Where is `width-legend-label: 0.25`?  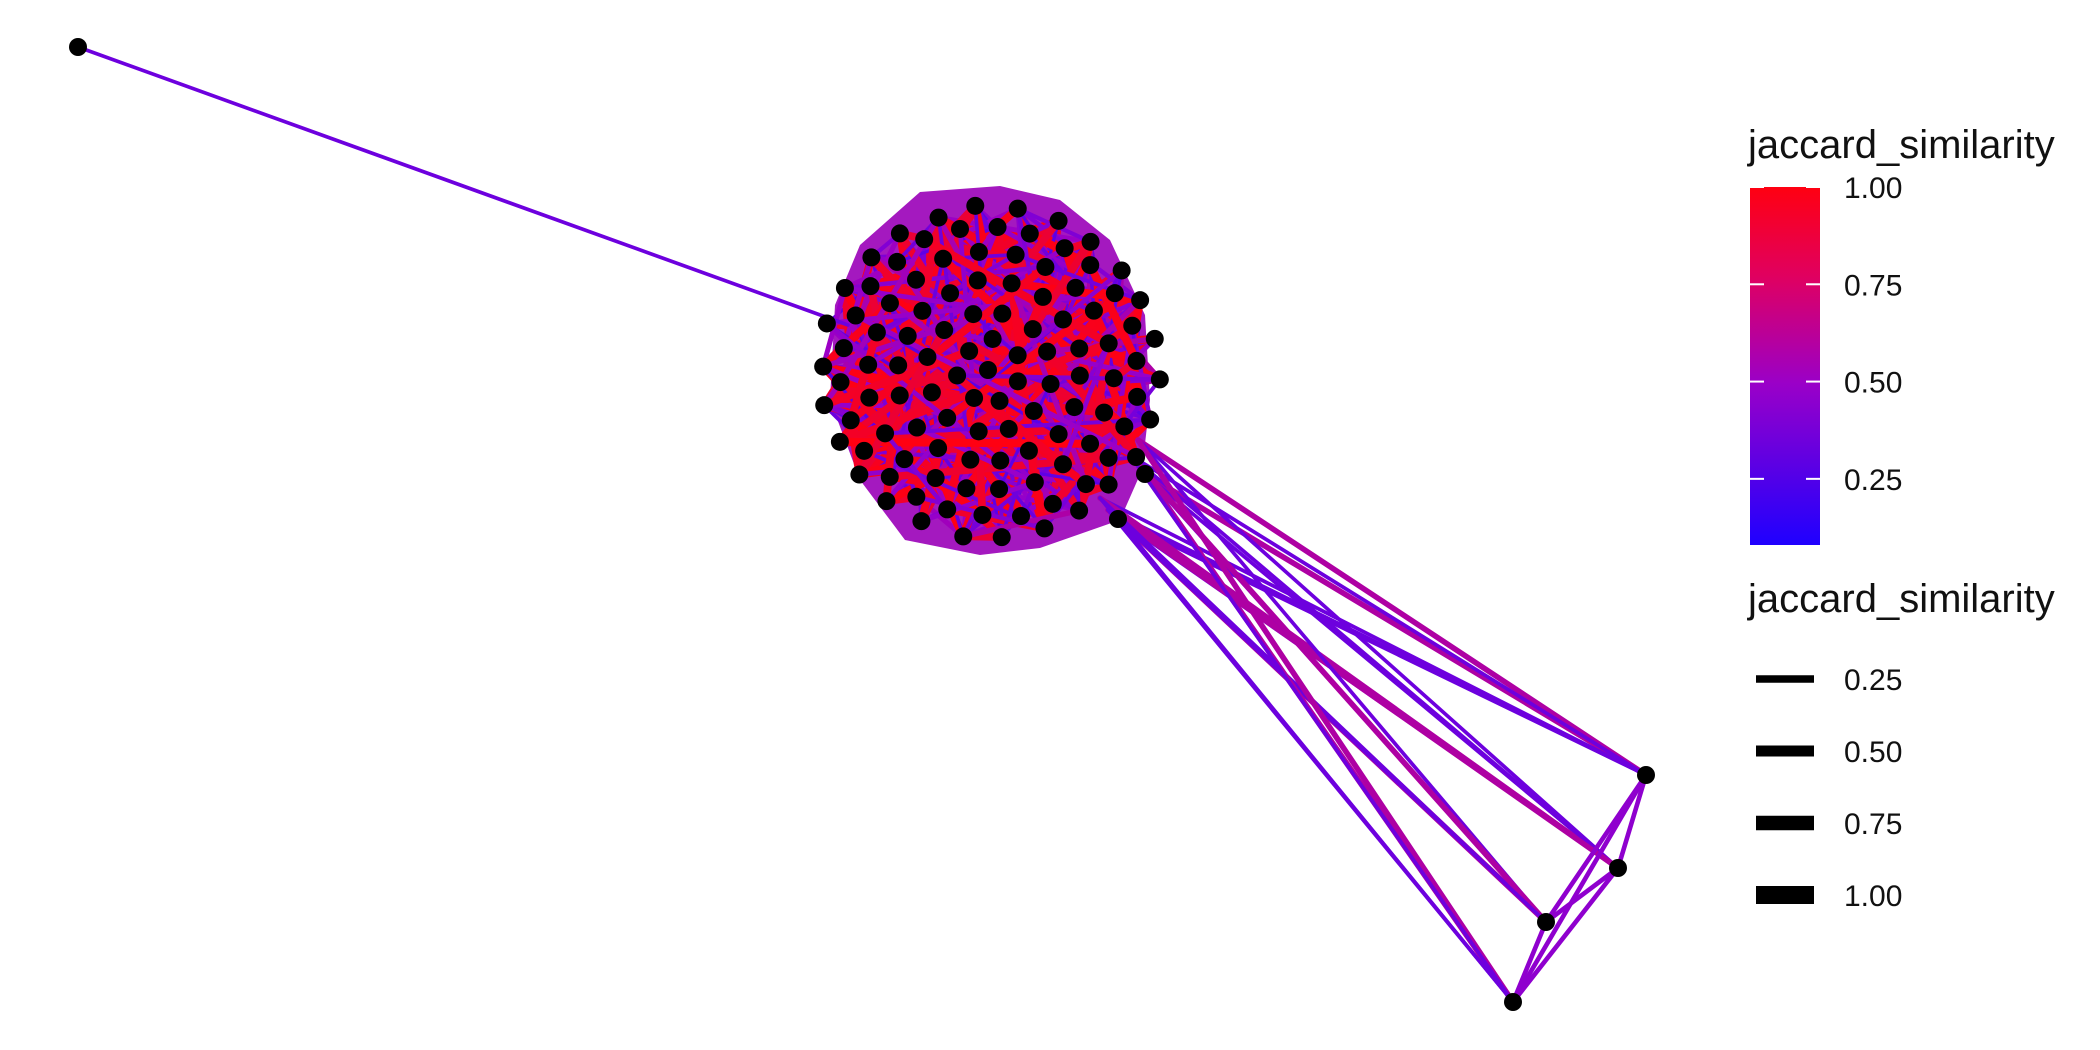
width-legend-label: 0.25 is located at coordinates (1873, 680).